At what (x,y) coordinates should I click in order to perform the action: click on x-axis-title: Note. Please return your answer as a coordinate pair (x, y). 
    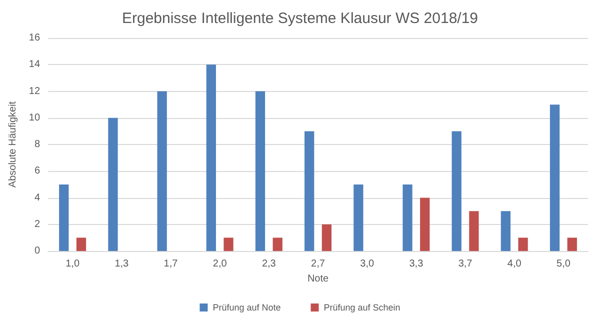
    Looking at the image, I should click on (318, 278).